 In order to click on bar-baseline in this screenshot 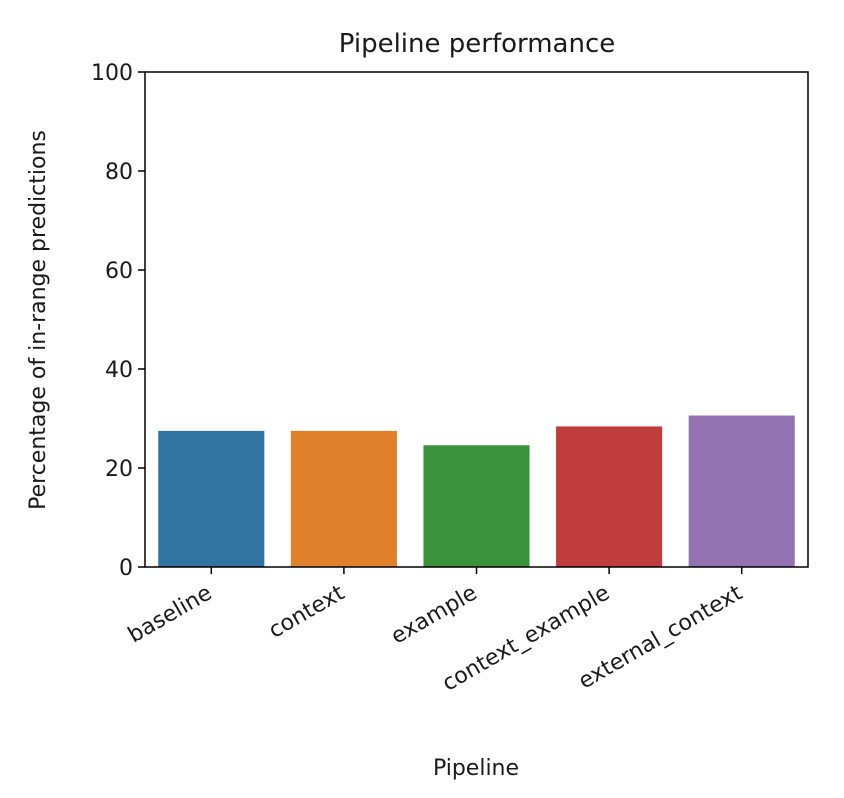, I will do `click(211, 498)`.